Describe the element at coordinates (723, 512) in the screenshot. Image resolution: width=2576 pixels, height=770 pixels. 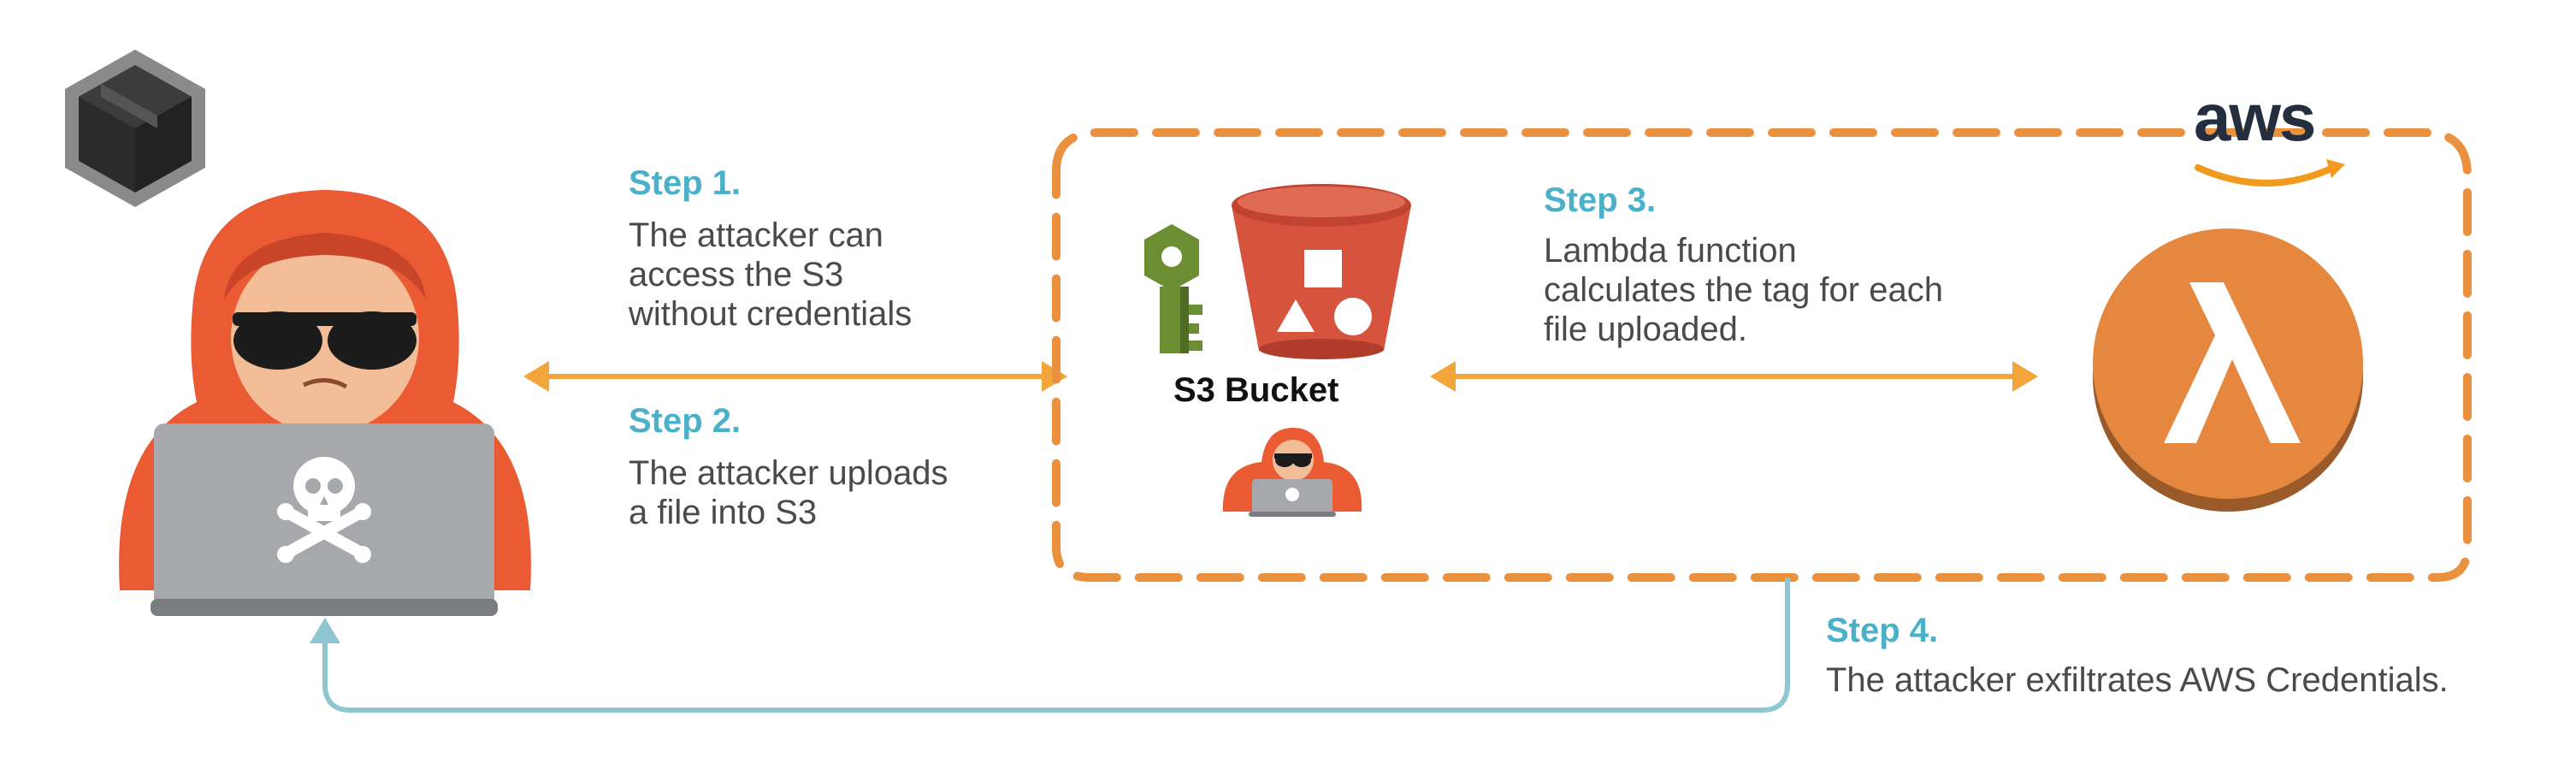
I see `step-2-line: a file into S3` at that location.